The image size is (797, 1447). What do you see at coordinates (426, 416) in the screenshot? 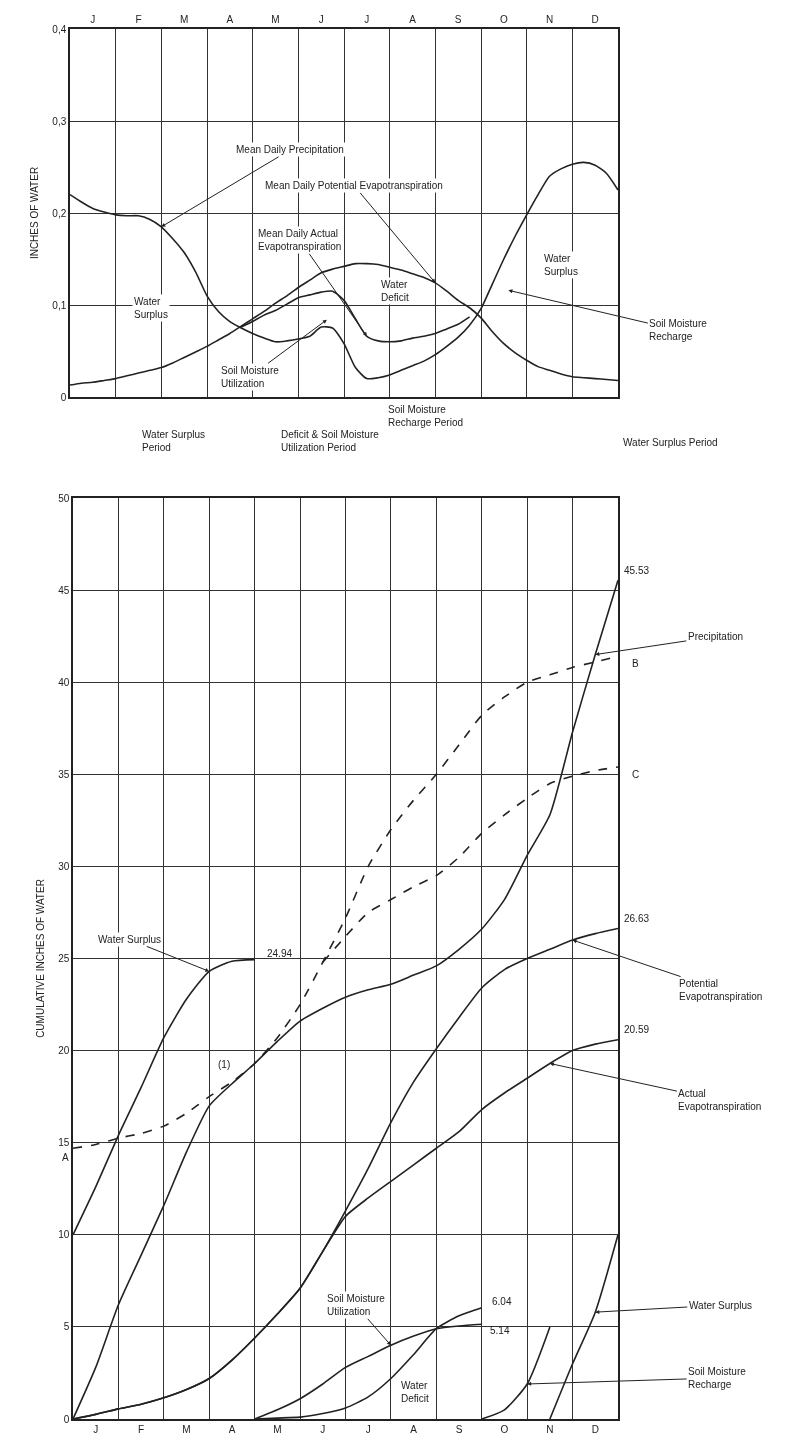
I see `text: Soil Moisture Recharge Period` at bounding box center [426, 416].